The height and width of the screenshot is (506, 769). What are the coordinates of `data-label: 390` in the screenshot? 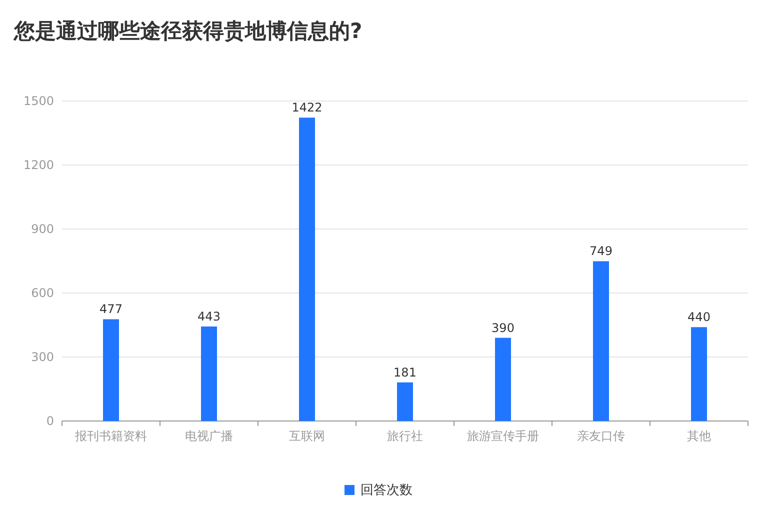 It's located at (503, 327).